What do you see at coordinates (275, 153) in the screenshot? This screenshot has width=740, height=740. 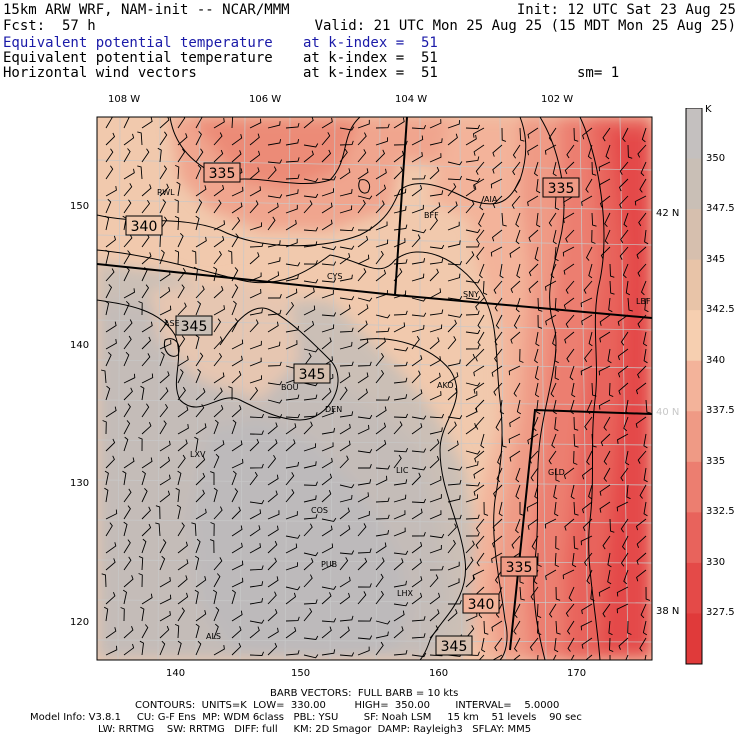 I see `theta-e-332-north` at bounding box center [275, 153].